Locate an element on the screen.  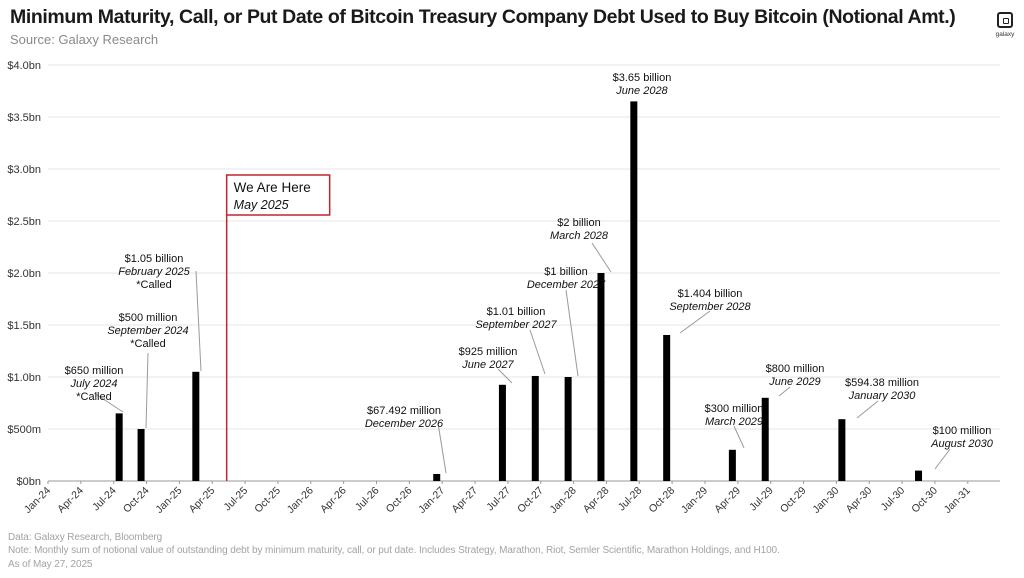
x-tick-label: Jan-27 is located at coordinates (431, 500).